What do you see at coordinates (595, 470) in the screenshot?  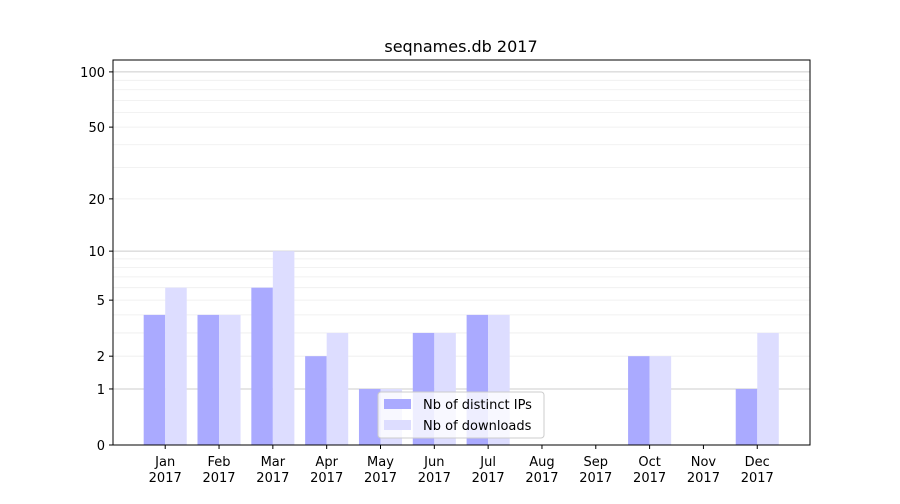 I see `x-tick-label: Sep 2017` at bounding box center [595, 470].